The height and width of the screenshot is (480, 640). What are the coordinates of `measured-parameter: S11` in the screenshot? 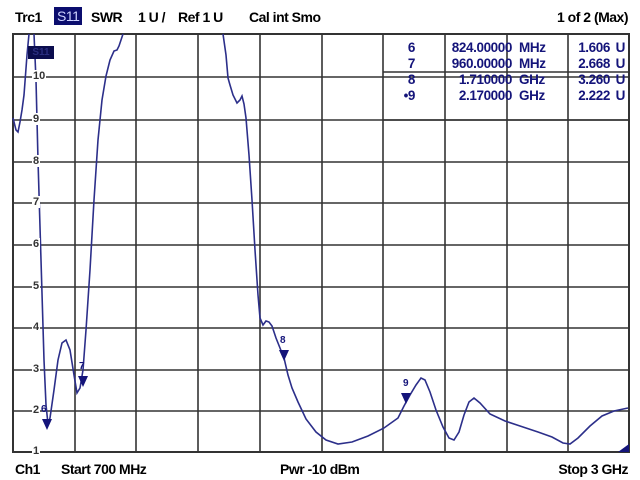 It's located at (68, 16).